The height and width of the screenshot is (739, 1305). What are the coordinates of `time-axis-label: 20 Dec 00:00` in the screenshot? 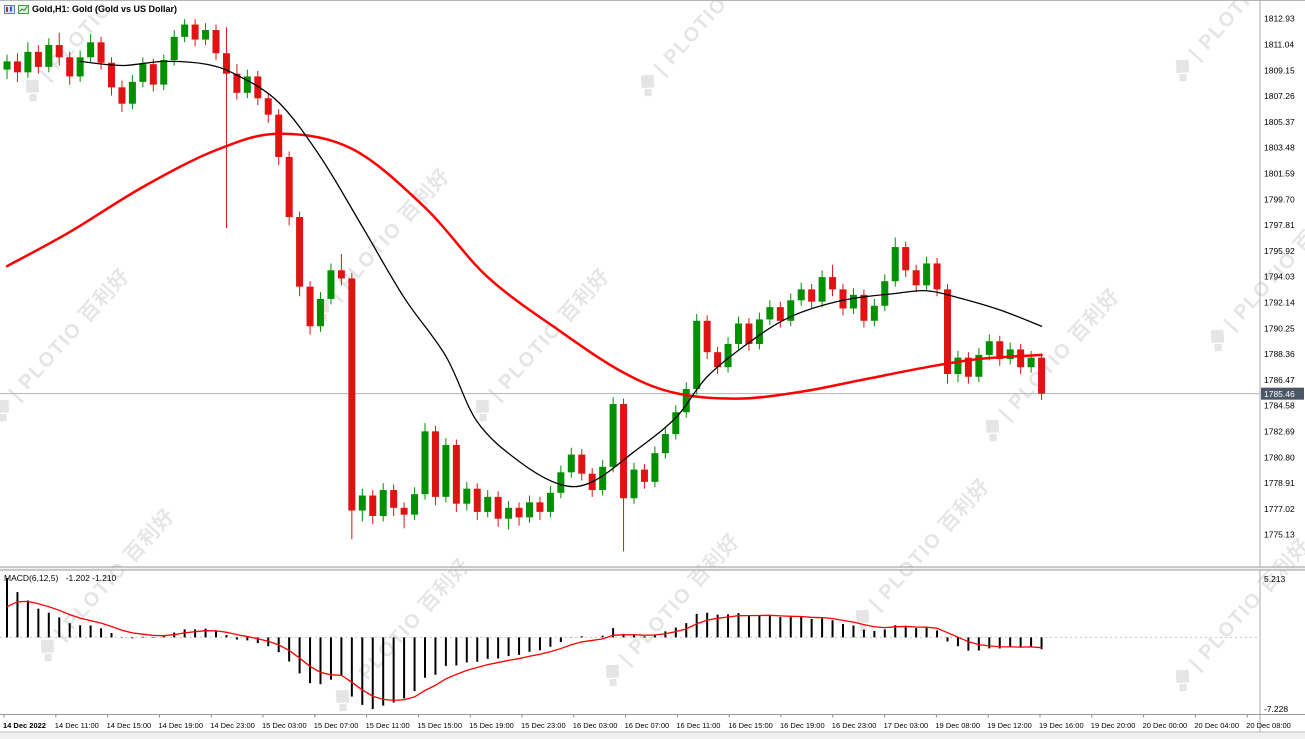 It's located at (1165, 725).